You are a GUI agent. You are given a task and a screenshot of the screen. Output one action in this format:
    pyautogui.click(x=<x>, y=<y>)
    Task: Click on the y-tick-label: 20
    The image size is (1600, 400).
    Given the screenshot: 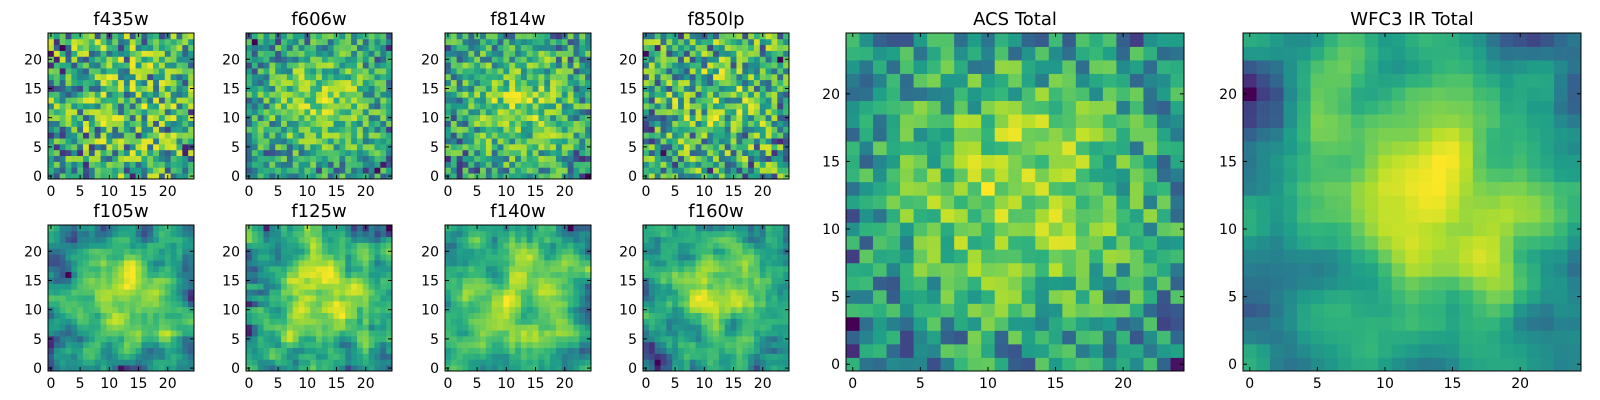 What is the action you would take?
    pyautogui.click(x=231, y=252)
    